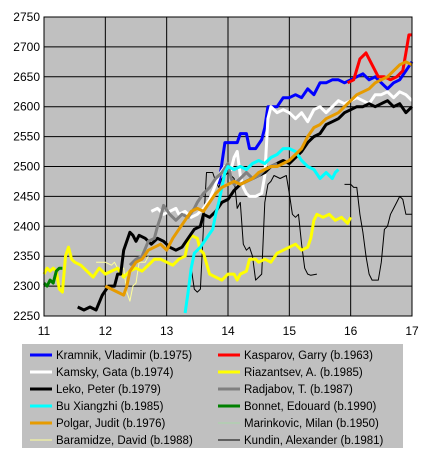  What do you see at coordinates (26, 196) in the screenshot?
I see `y-tick-label: 2450` at bounding box center [26, 196].